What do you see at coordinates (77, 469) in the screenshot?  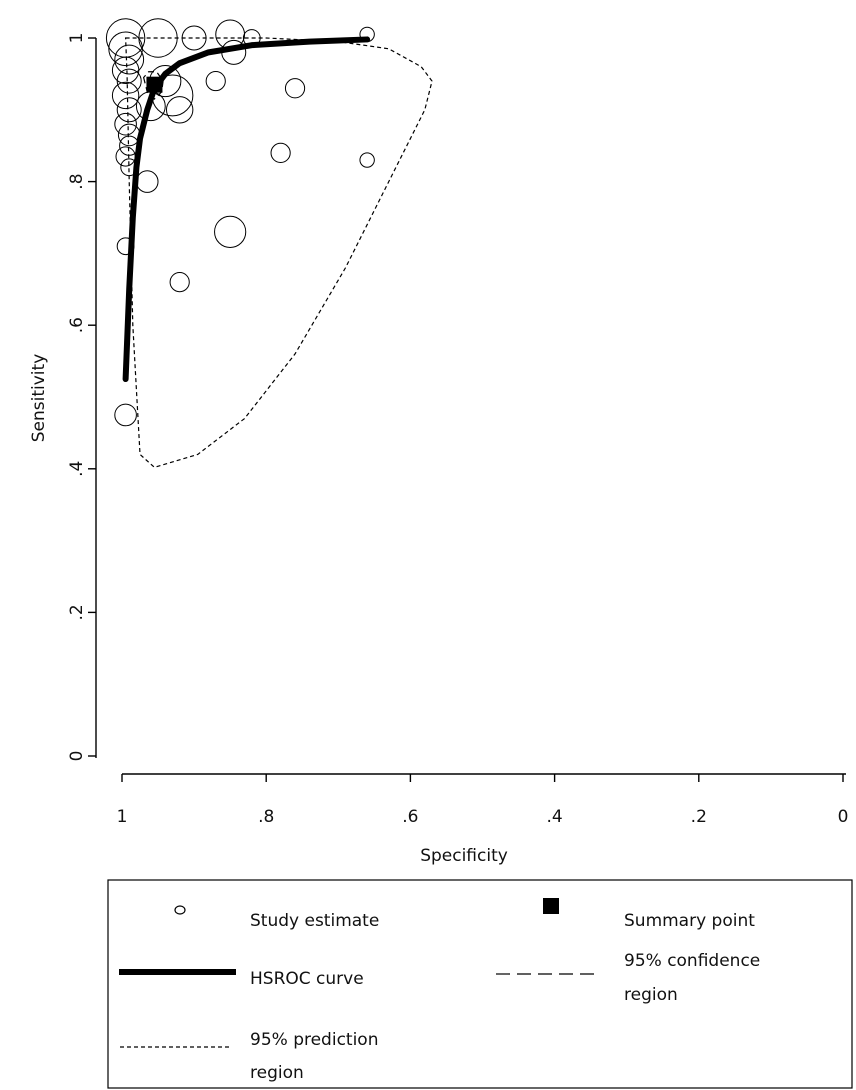 I see `y-tick-label: .4` at bounding box center [77, 469].